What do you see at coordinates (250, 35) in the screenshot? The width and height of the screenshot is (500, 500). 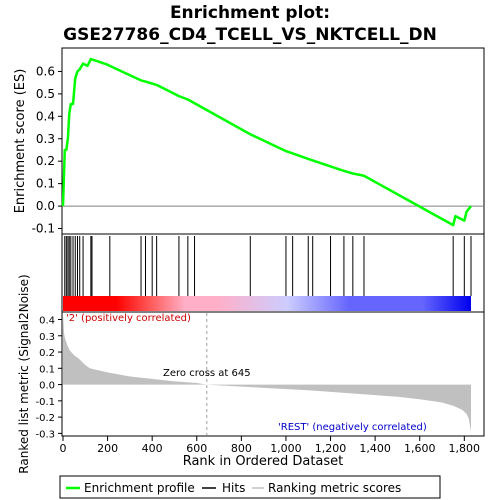 I see `chart-subtitle: GSE27786_CD4_TCELL_VS_NKTCELL_DN` at bounding box center [250, 35].